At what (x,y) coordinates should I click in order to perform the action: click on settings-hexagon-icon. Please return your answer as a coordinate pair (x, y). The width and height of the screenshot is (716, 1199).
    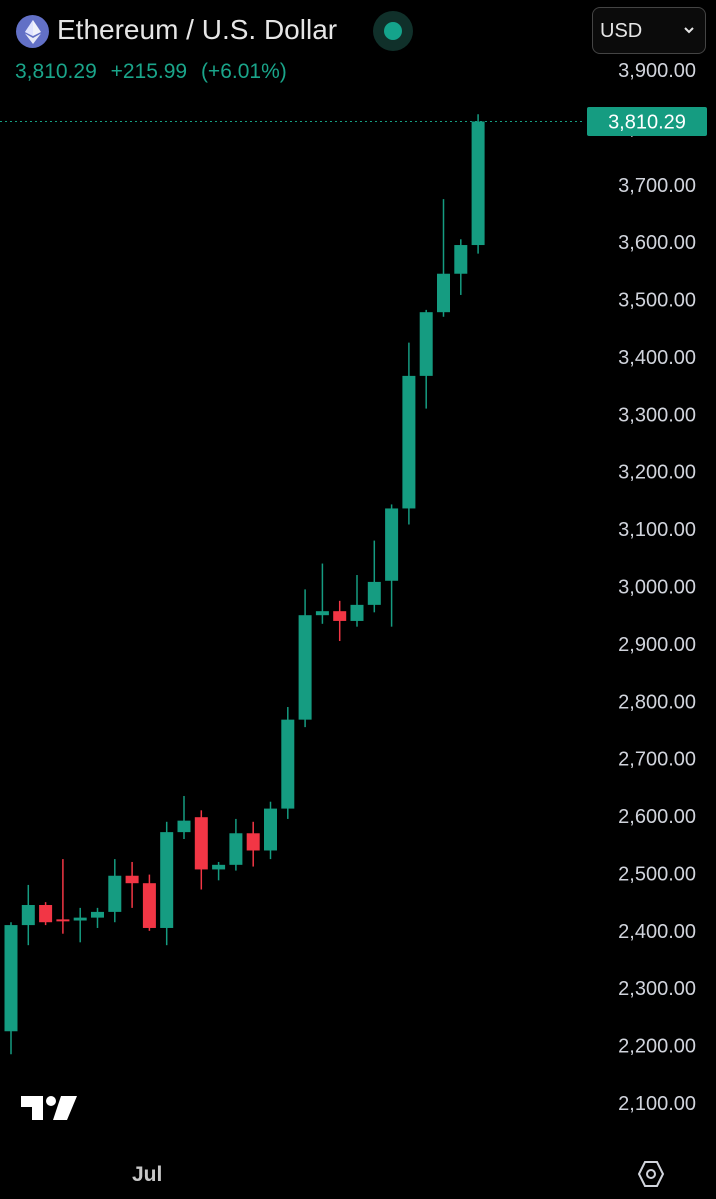
    Looking at the image, I should click on (651, 1174).